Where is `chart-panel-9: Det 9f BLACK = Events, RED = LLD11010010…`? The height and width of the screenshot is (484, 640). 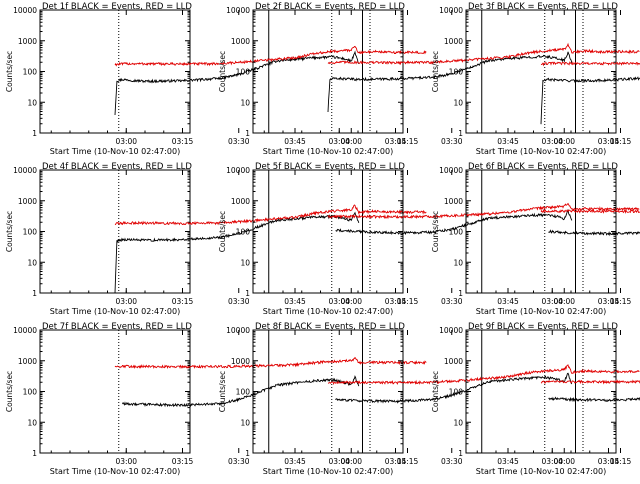 chart-panel-9: Det 9f BLACK = Events, RED = LLD11010010… is located at coordinates (535, 399).